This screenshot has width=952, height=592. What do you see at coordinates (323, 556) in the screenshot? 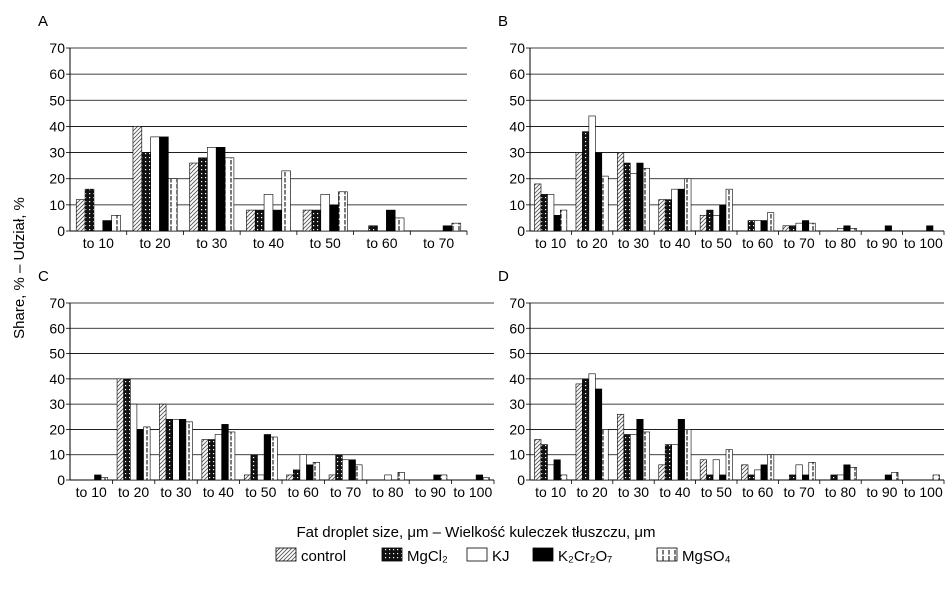
I see `legend-label-control: control` at bounding box center [323, 556].